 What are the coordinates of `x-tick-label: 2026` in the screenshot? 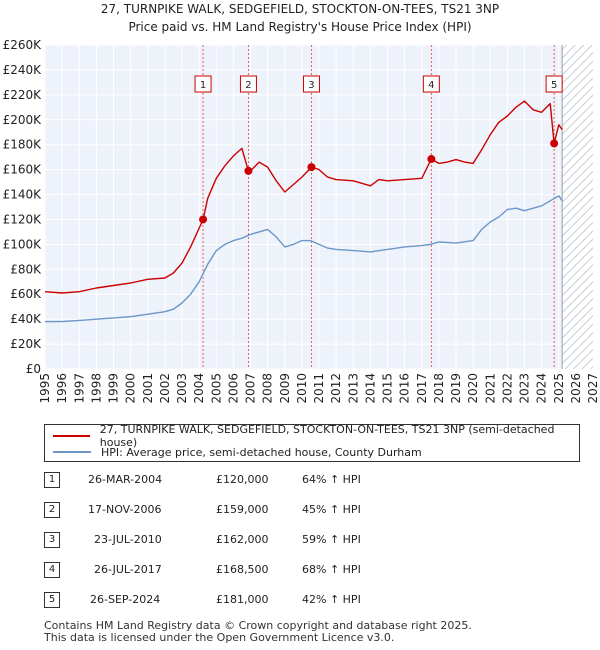 It's located at (576, 388).